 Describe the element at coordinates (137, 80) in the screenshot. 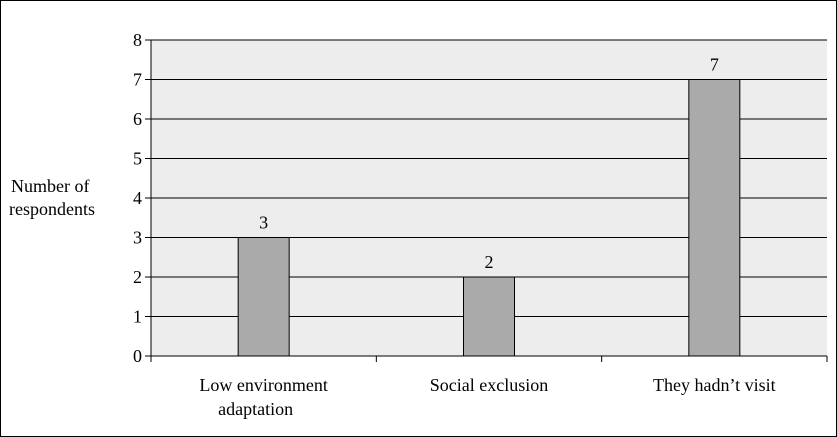

I see `y-tick-label: 7` at that location.